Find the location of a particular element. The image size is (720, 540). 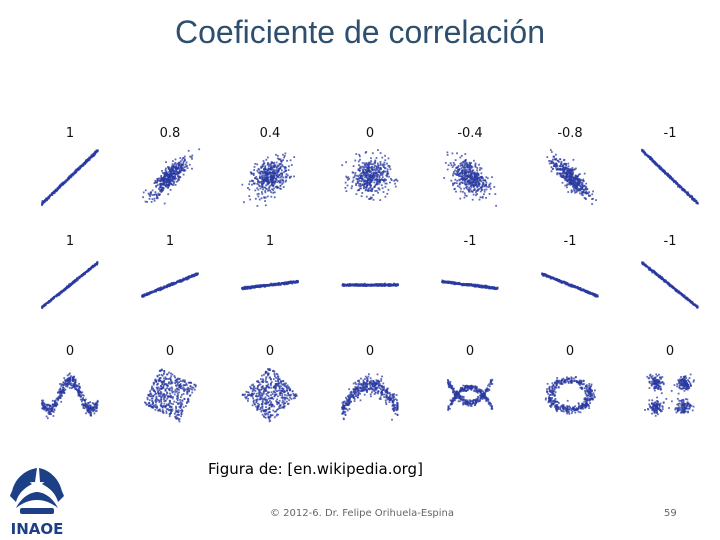

scatter-panel-r1-c4: 0 is located at coordinates (370, 163).